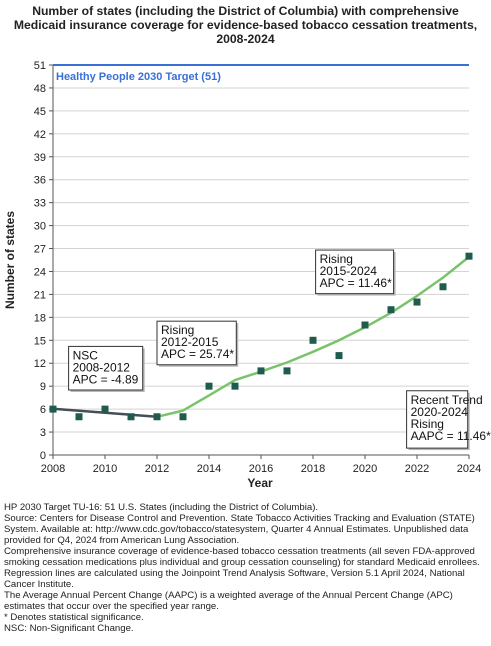 This screenshot has width=491, height=646. Describe the element at coordinates (79, 417) in the screenshot. I see `data-point-2009` at that location.